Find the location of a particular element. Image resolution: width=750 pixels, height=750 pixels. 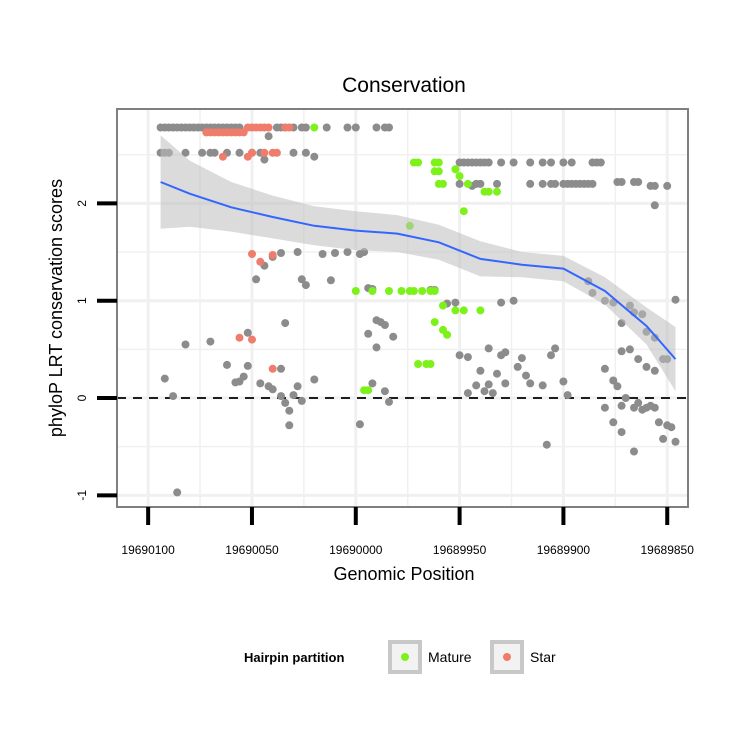

x-tick-label: 19690100 is located at coordinates (148, 550).